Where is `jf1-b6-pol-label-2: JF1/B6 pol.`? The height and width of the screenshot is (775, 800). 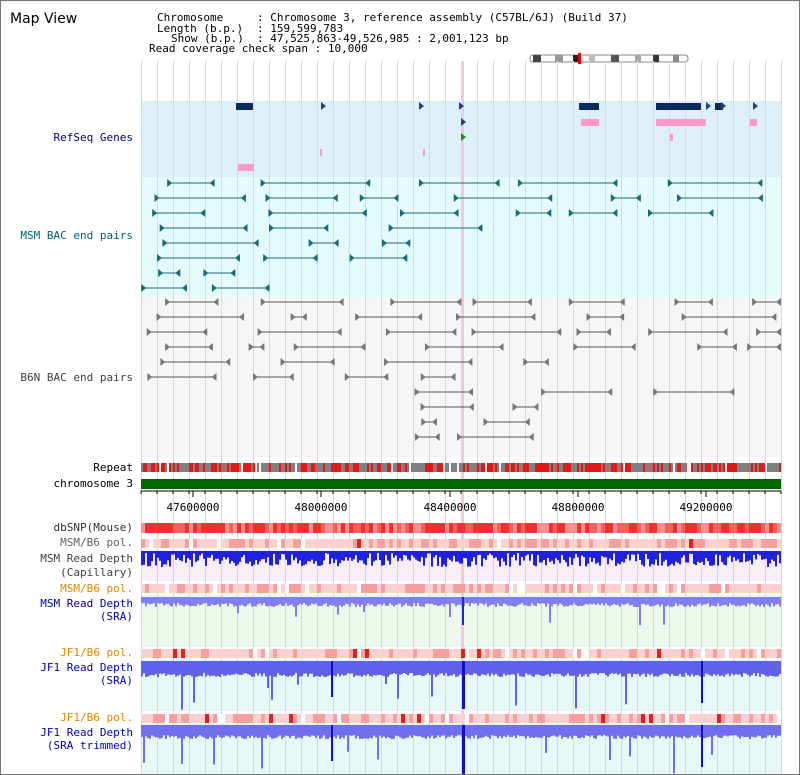 jf1-b6-pol-label-2: JF1/B6 pol. is located at coordinates (96, 717).